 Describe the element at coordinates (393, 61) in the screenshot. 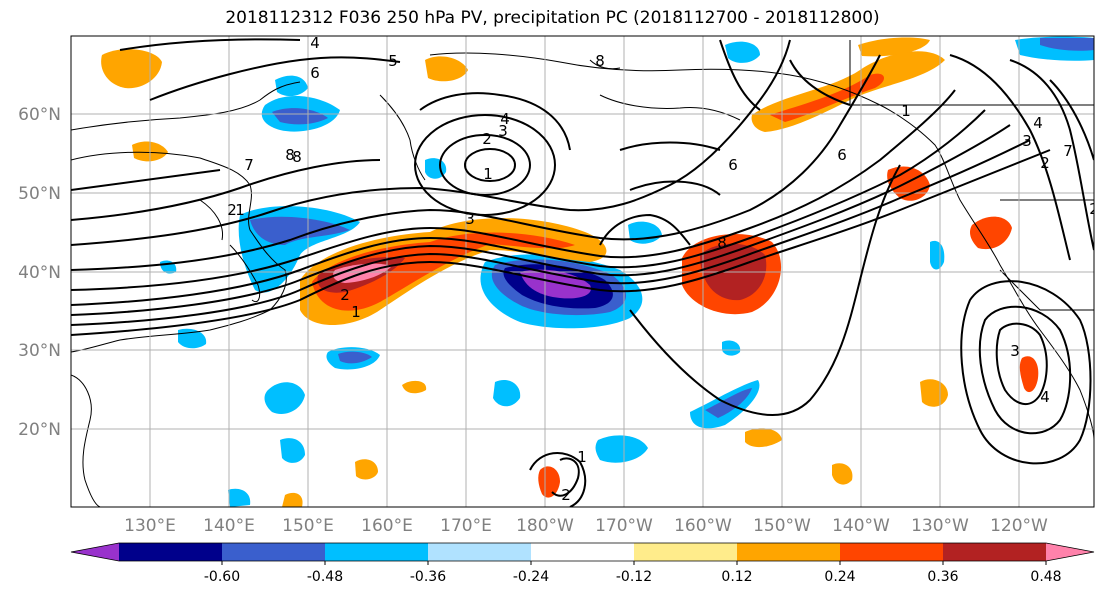

I see `contour-label: 5` at that location.